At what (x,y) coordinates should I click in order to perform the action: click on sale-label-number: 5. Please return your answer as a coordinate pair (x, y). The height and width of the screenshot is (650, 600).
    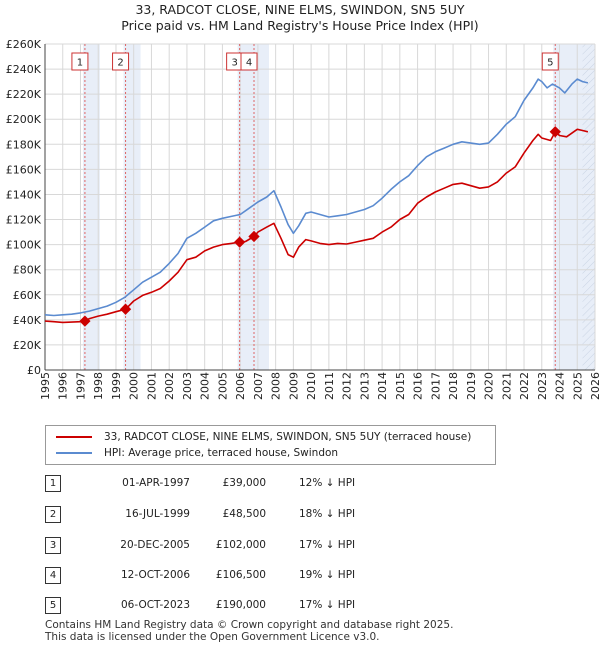
    Looking at the image, I should click on (550, 63).